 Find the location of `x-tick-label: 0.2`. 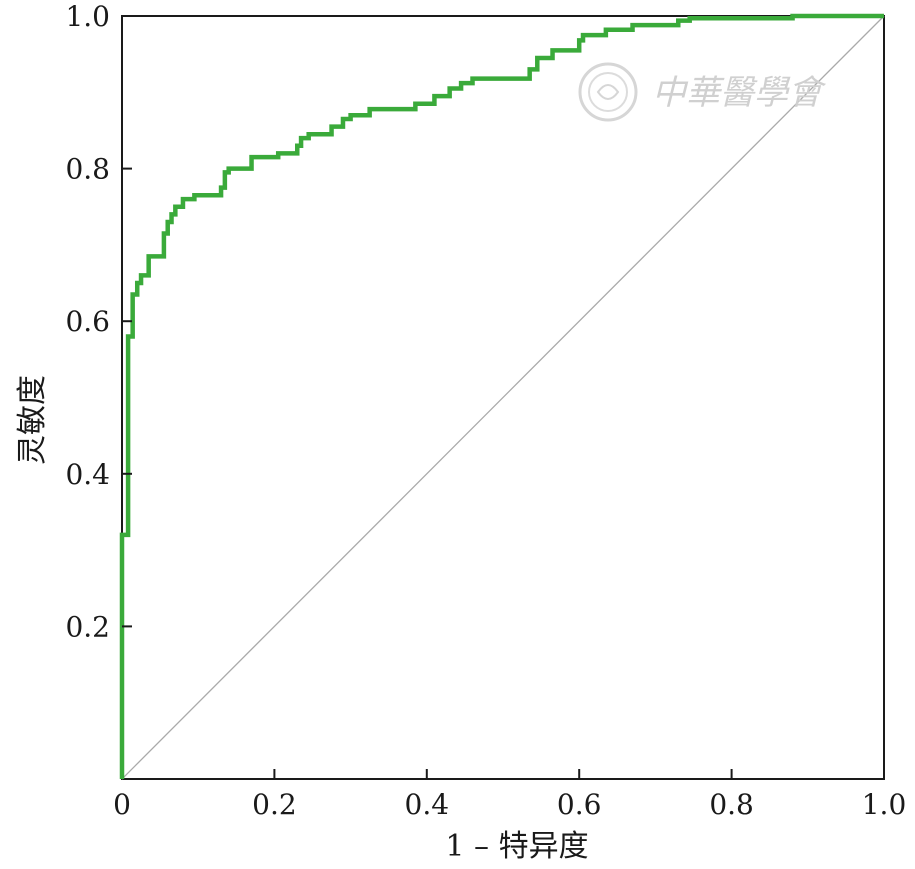

x-tick-label: 0.2 is located at coordinates (274, 804).